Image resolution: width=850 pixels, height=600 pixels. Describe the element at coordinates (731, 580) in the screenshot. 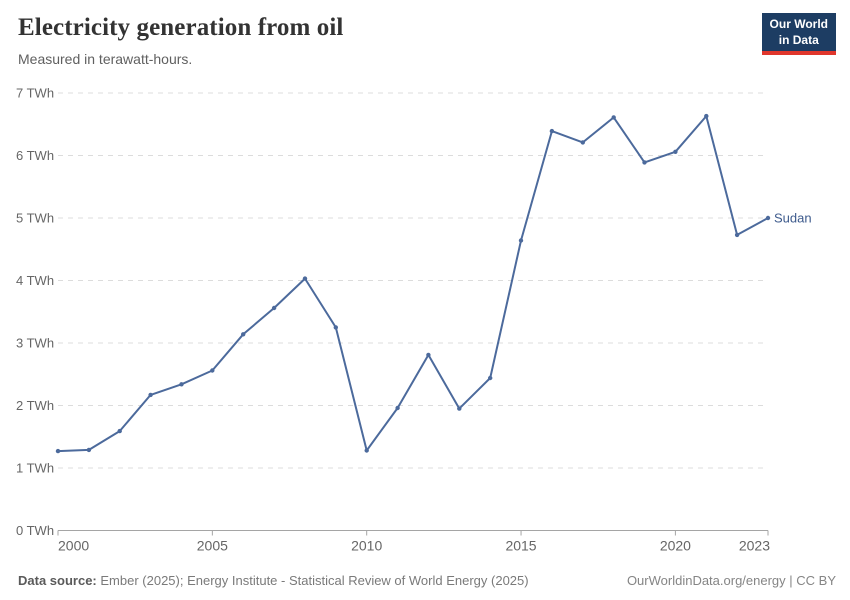

I see `license-note: OurWorldinData.org/energy | CC BY` at that location.